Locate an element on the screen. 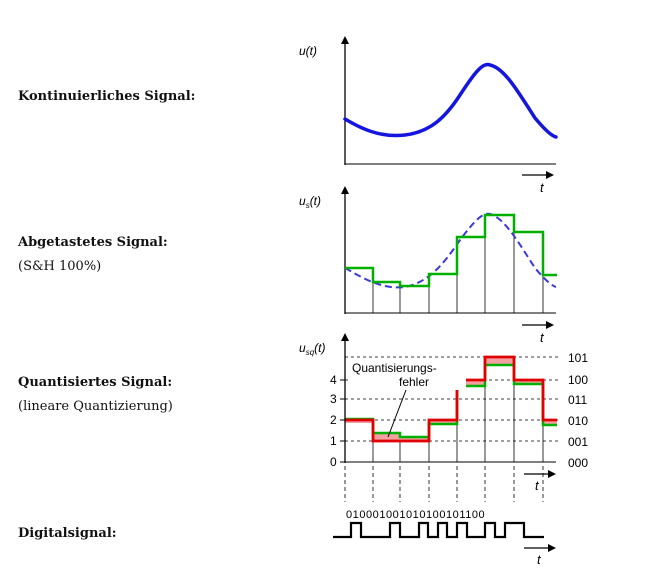 The image size is (647, 578). digital-panel: 010001001010100101100 t is located at coordinates (444, 538).